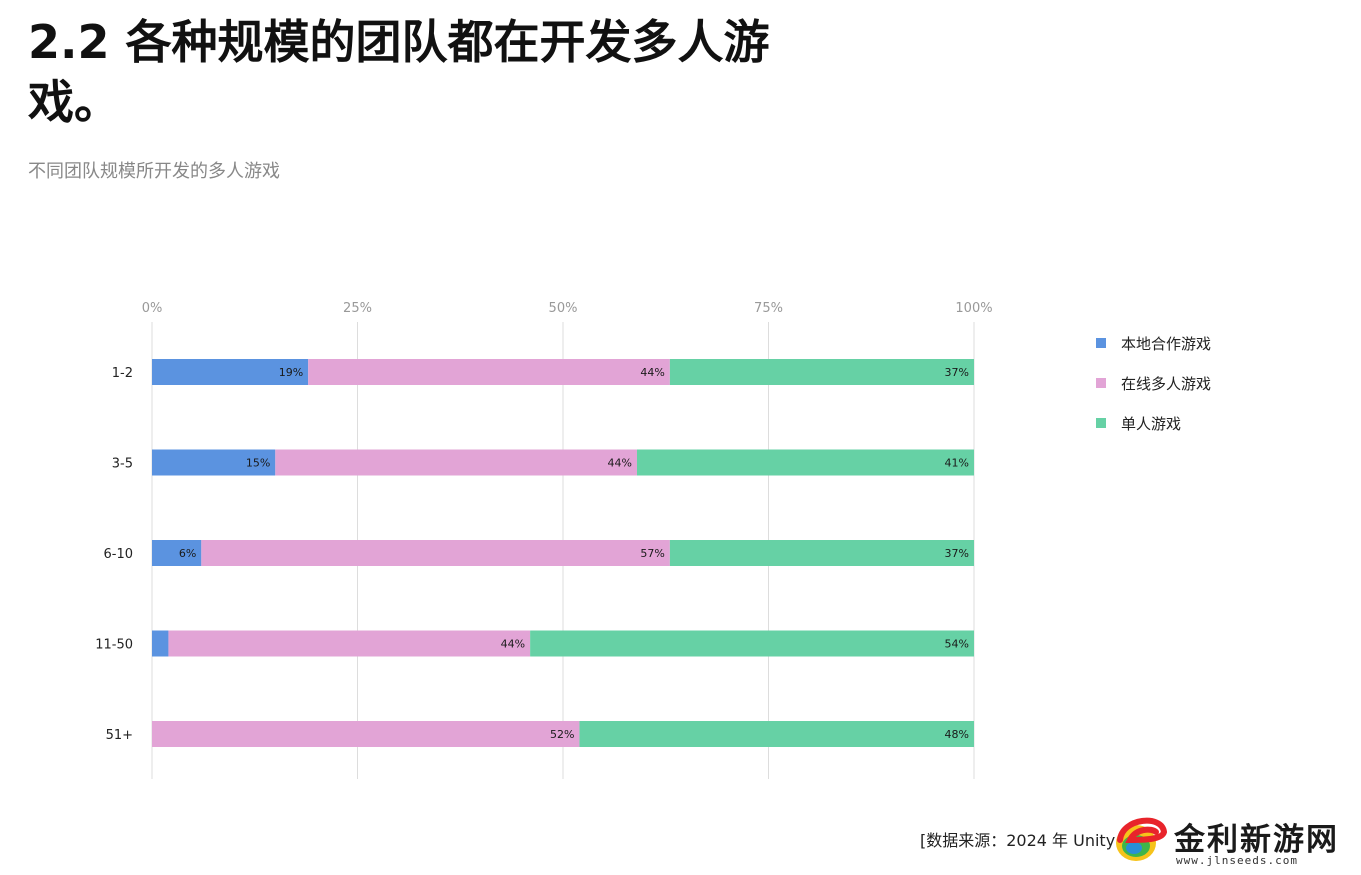  I want to click on data-label: 54%, so click(957, 644).